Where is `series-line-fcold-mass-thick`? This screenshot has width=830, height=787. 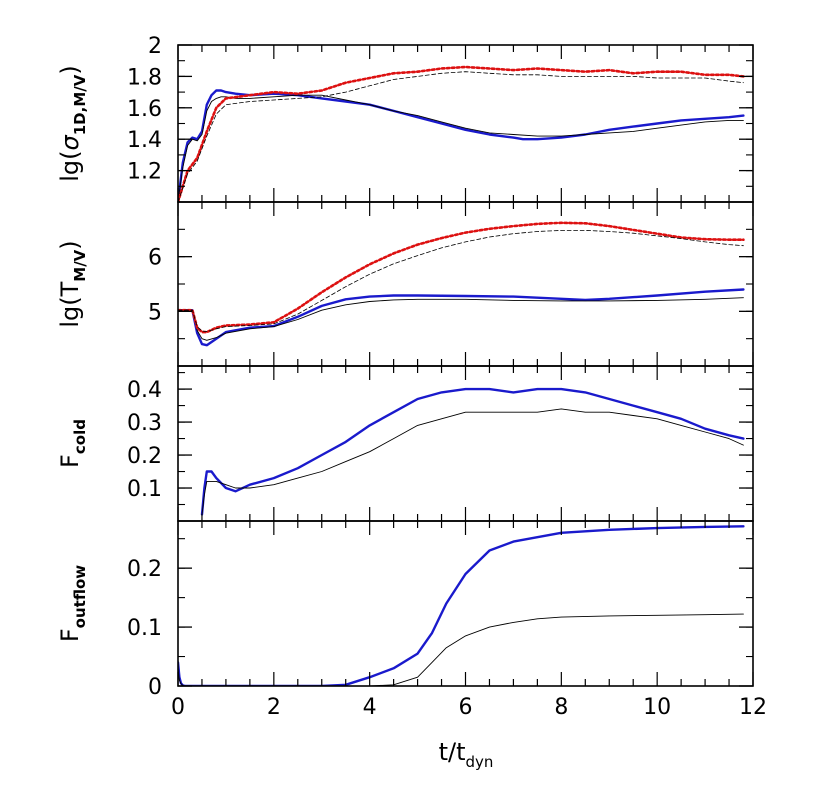 series-line-fcold-mass-thick is located at coordinates (472, 451).